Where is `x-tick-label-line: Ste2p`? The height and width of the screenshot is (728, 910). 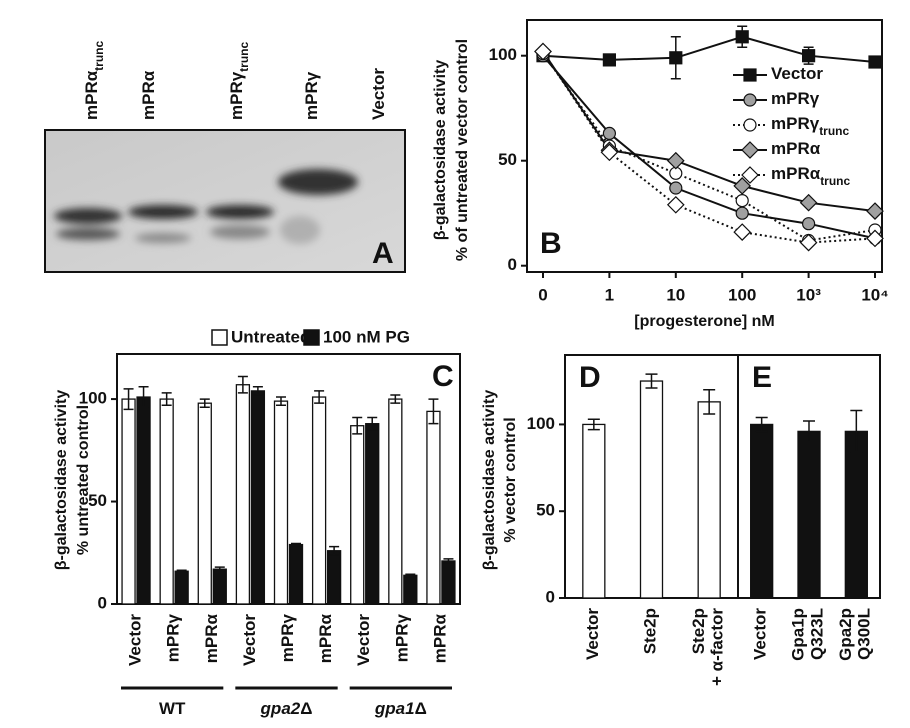 x-tick-label-line: Ste2p is located at coordinates (698, 631).